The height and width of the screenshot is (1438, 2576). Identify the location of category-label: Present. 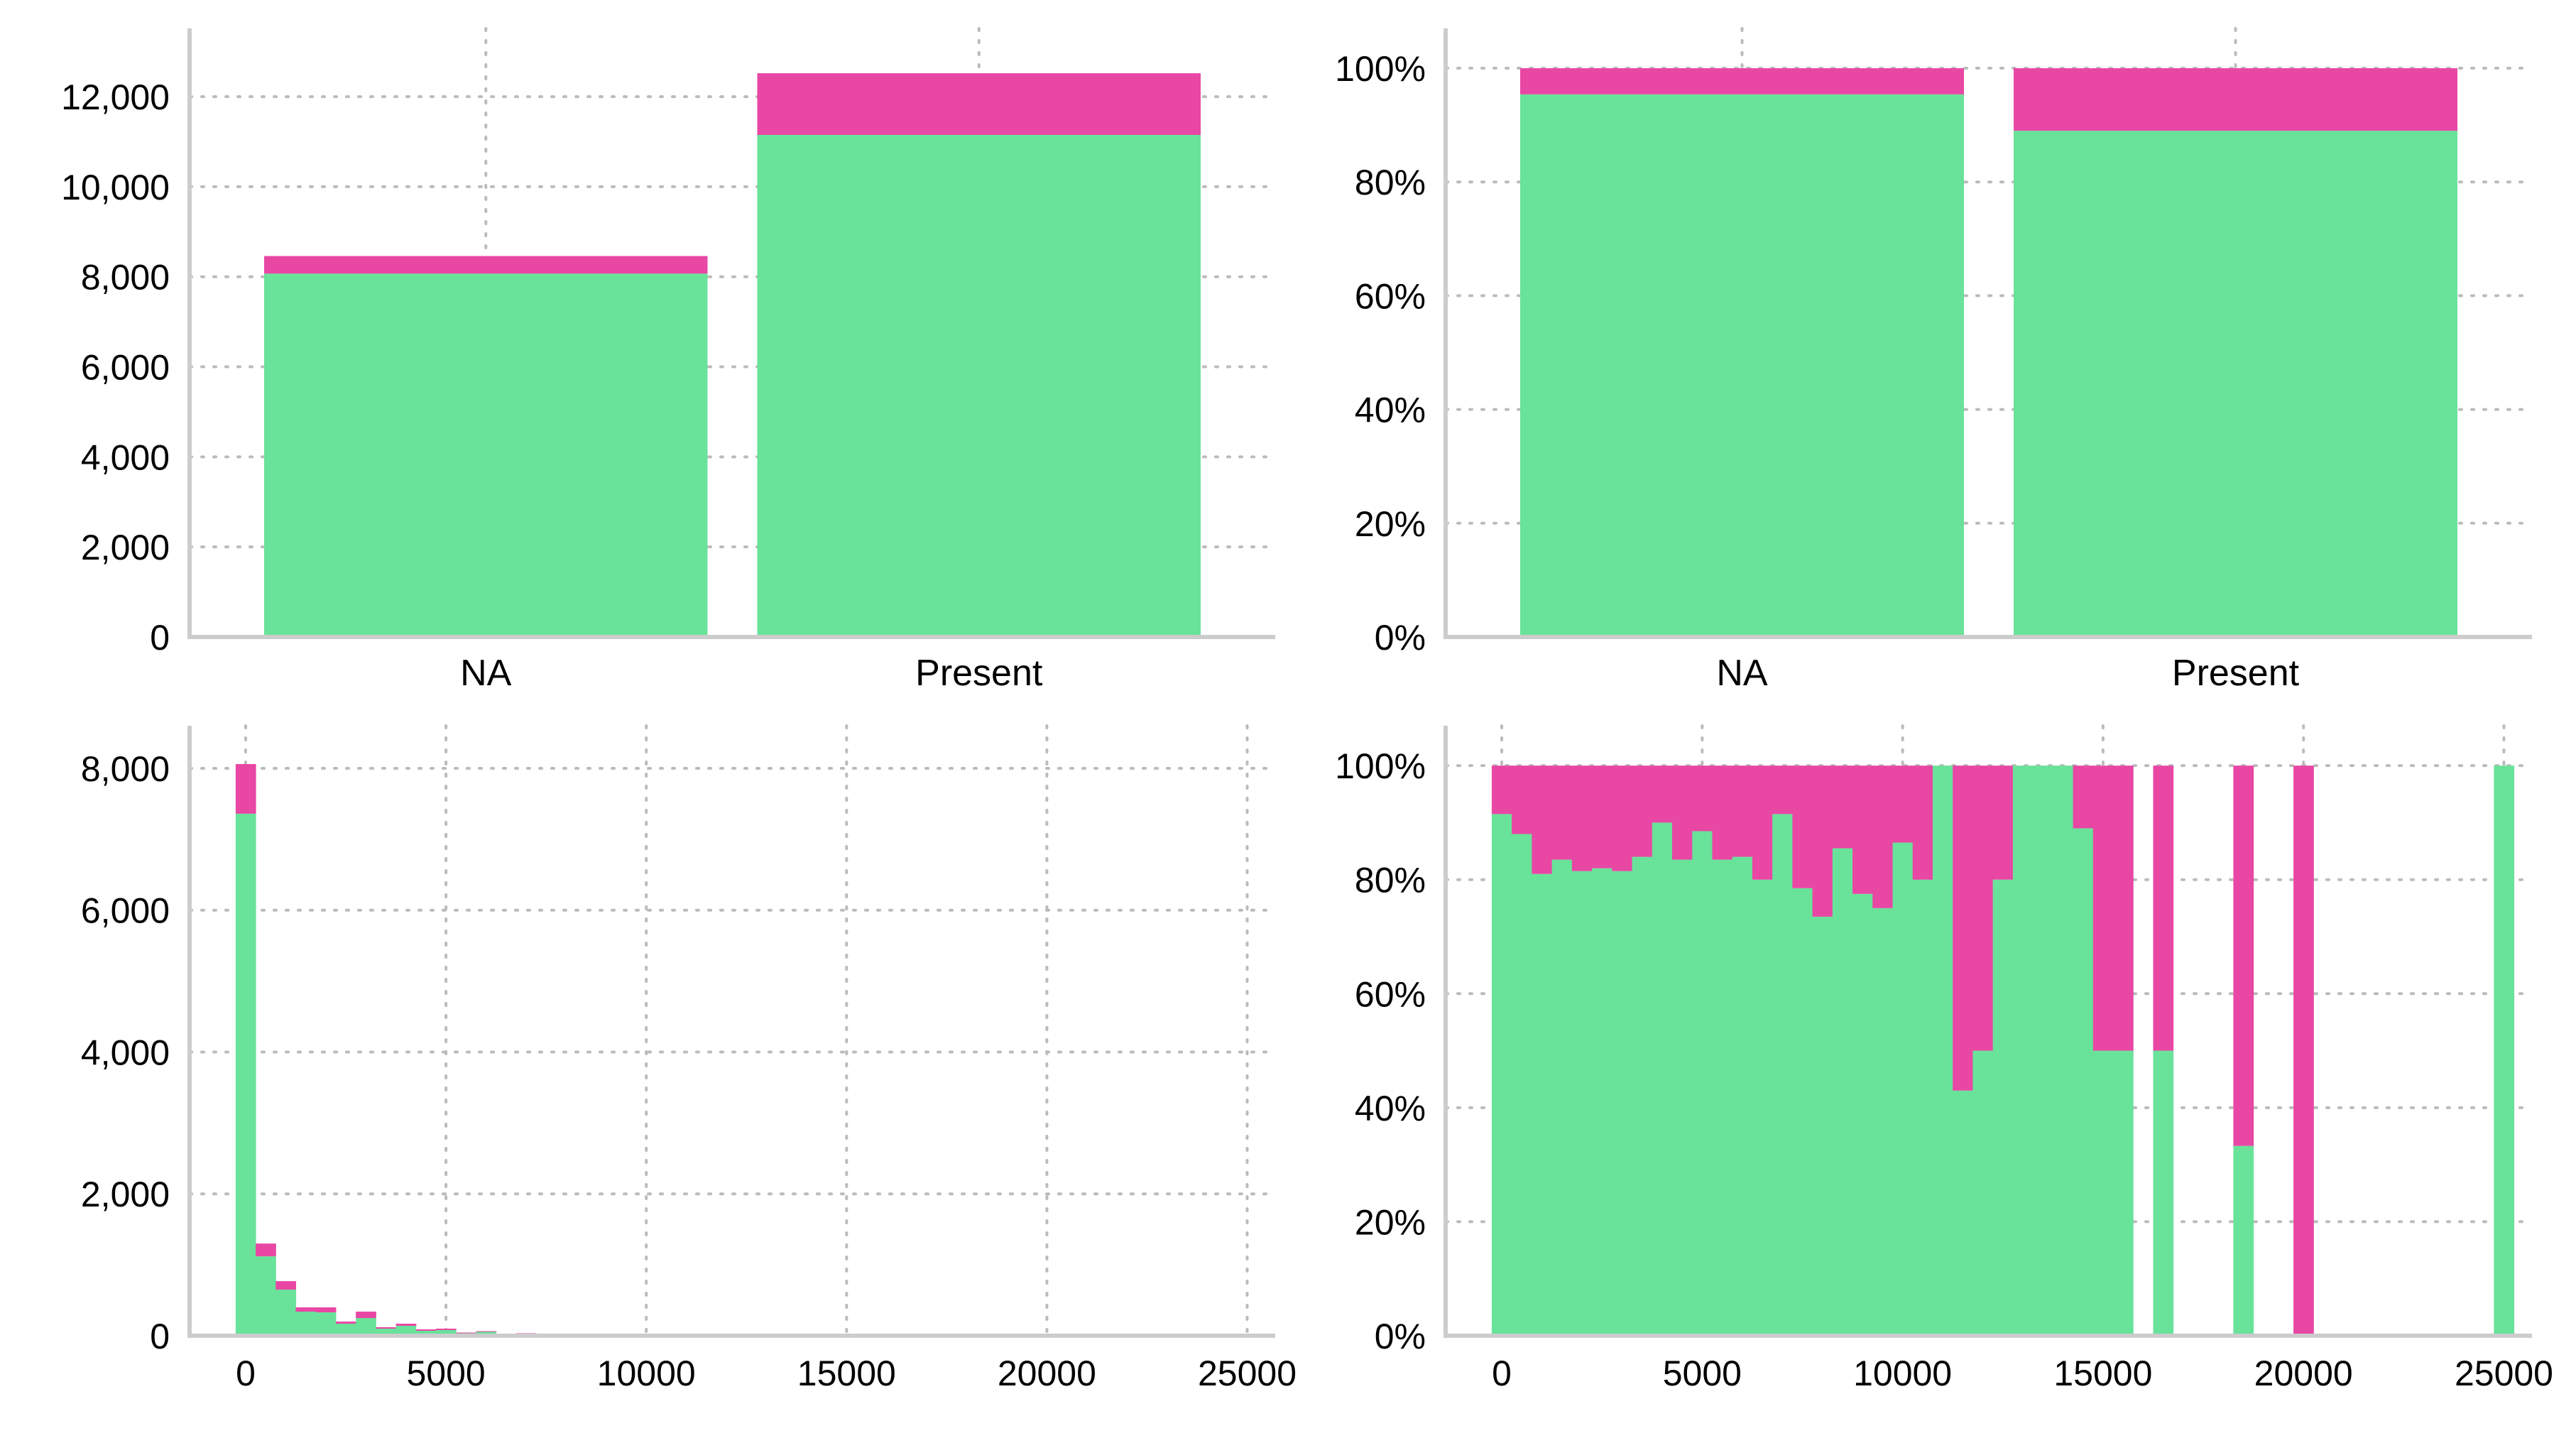
(979, 673).